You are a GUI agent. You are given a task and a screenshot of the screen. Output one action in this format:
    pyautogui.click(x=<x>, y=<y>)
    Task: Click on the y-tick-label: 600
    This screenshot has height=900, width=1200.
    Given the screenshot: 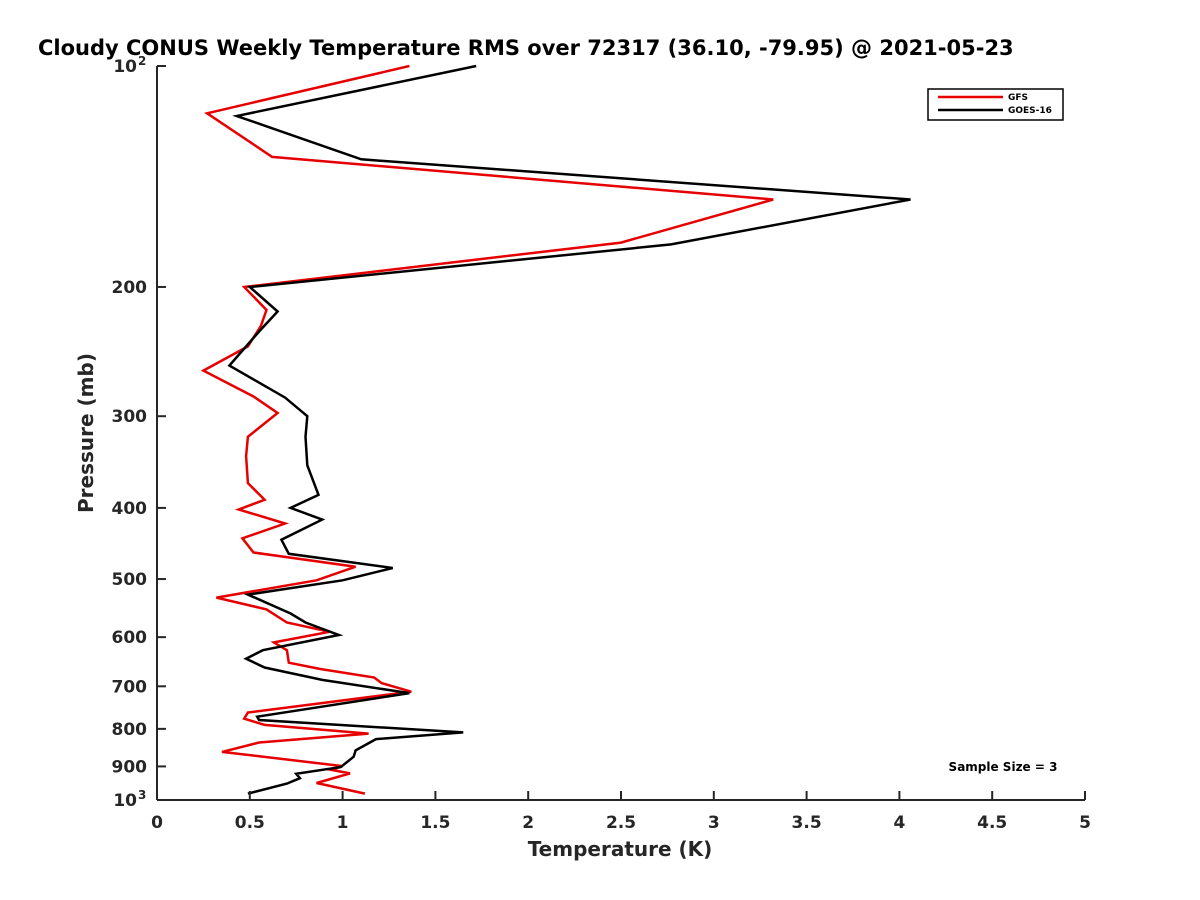 What is the action you would take?
    pyautogui.click(x=130, y=638)
    